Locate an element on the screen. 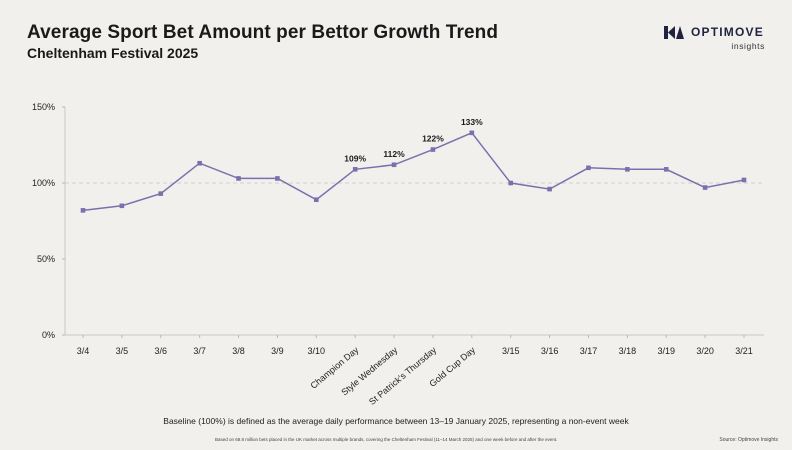 The width and height of the screenshot is (792, 450). x-tick-label: 3/18 is located at coordinates (628, 351).